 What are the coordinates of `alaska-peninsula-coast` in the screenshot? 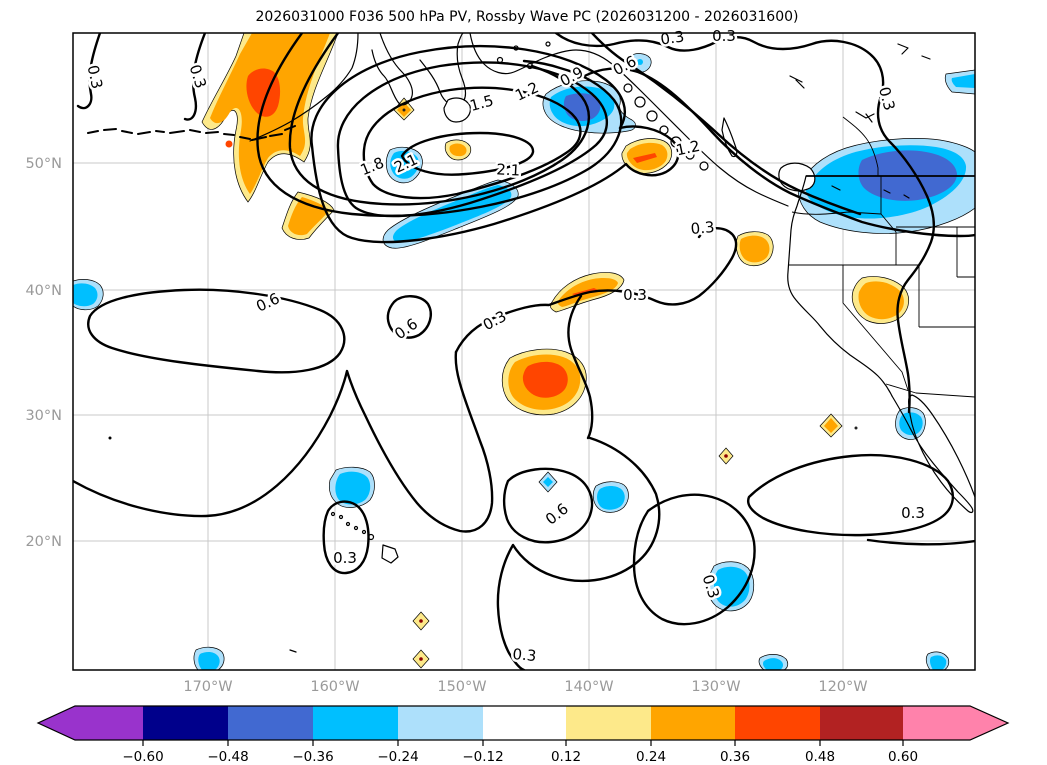 It's located at (304, 87).